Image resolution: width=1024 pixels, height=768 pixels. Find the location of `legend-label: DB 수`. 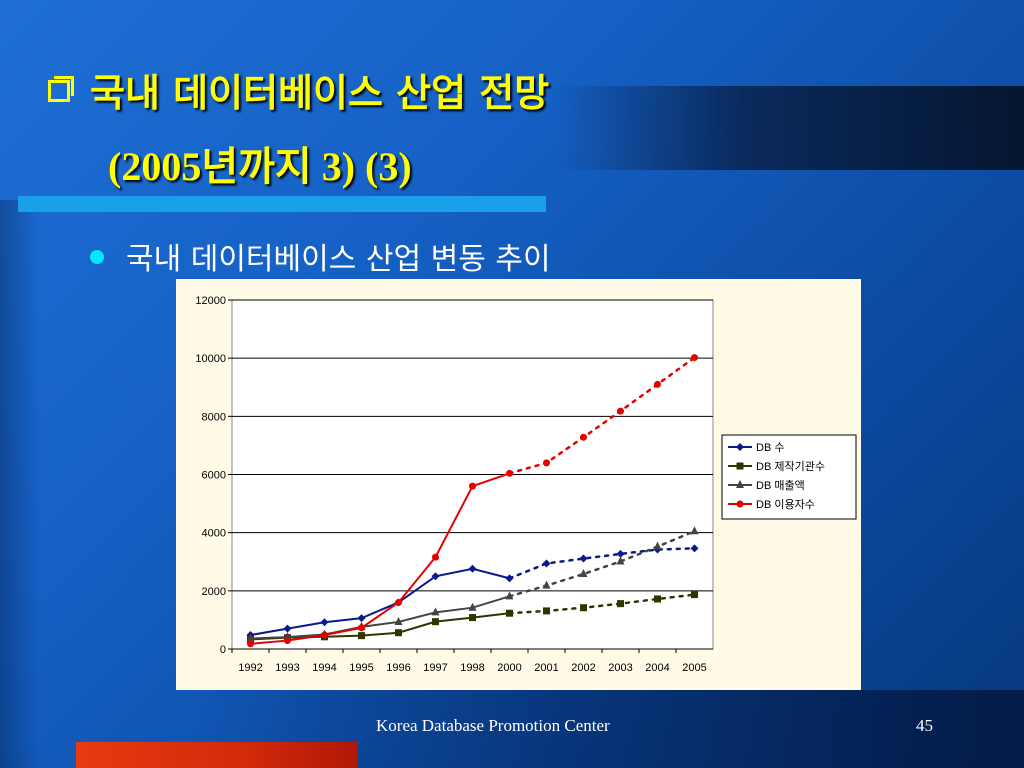

legend-label: DB 수 is located at coordinates (770, 447).